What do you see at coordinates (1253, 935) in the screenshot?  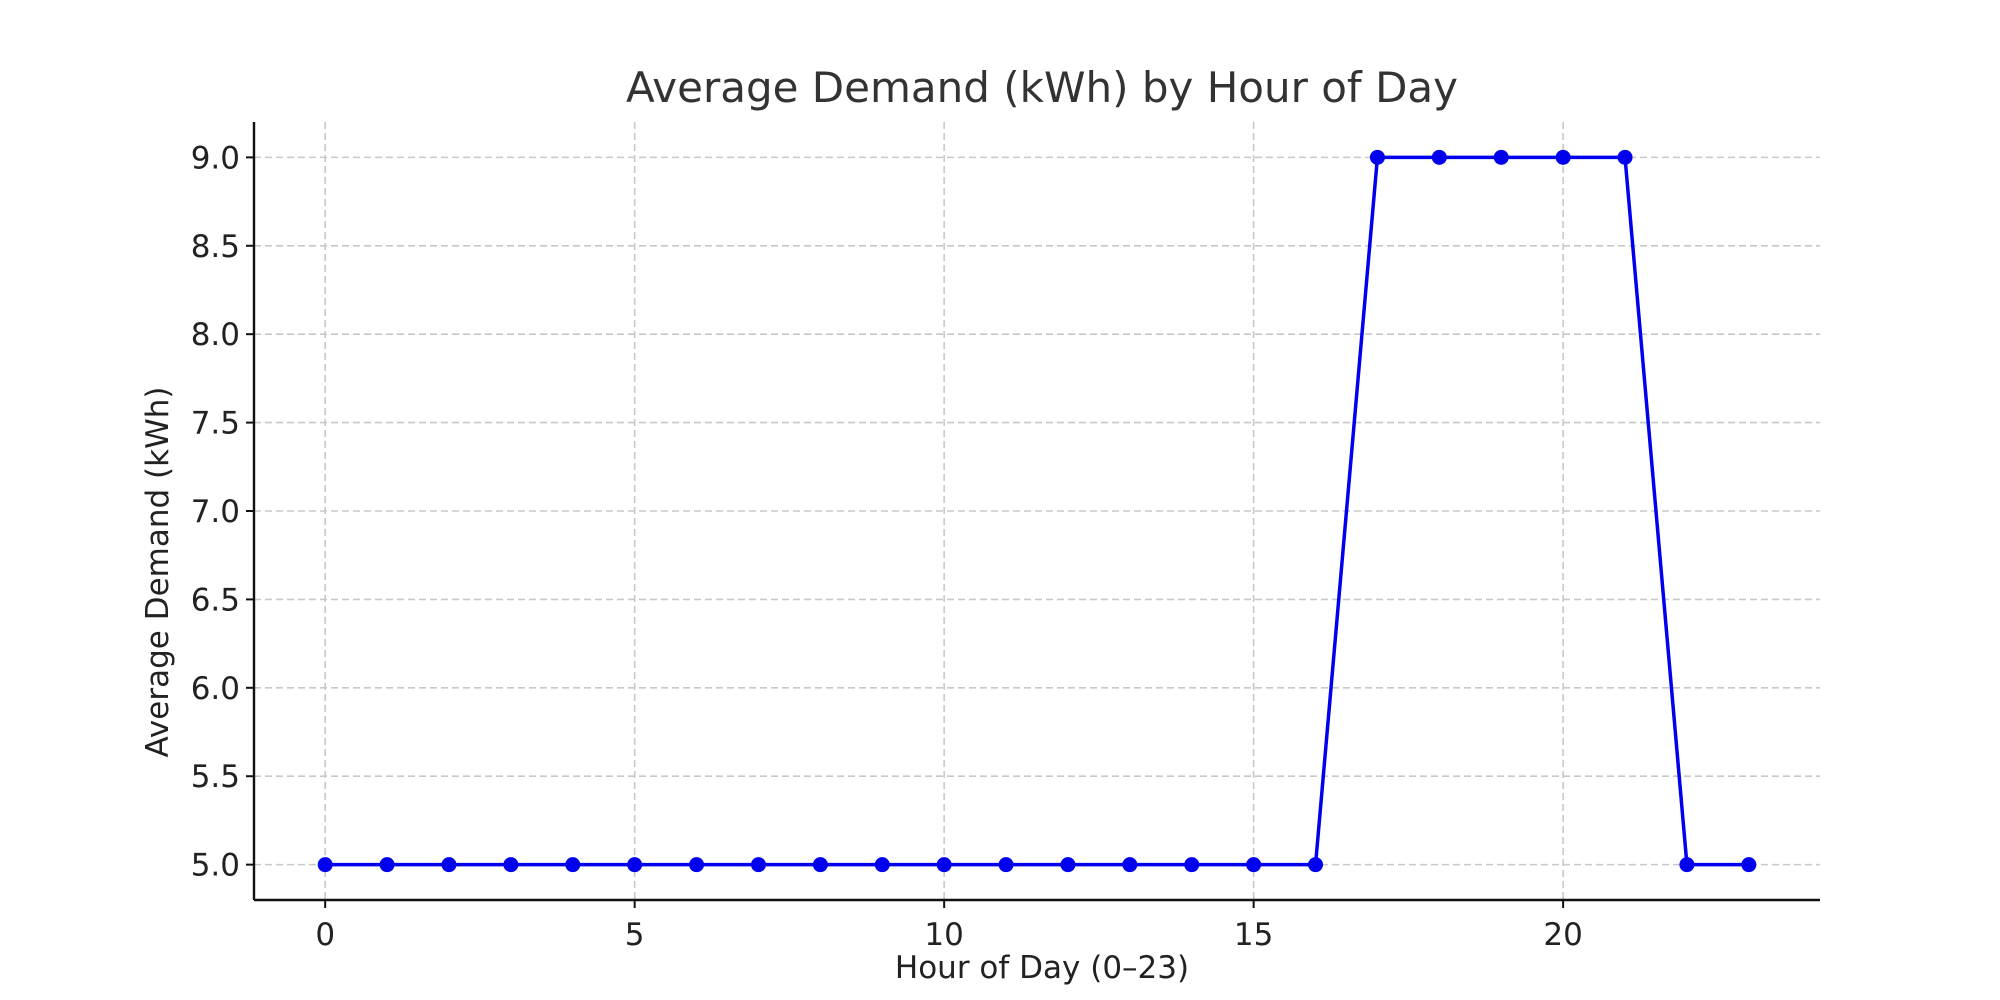 I see `x-tick-label: 15` at bounding box center [1253, 935].